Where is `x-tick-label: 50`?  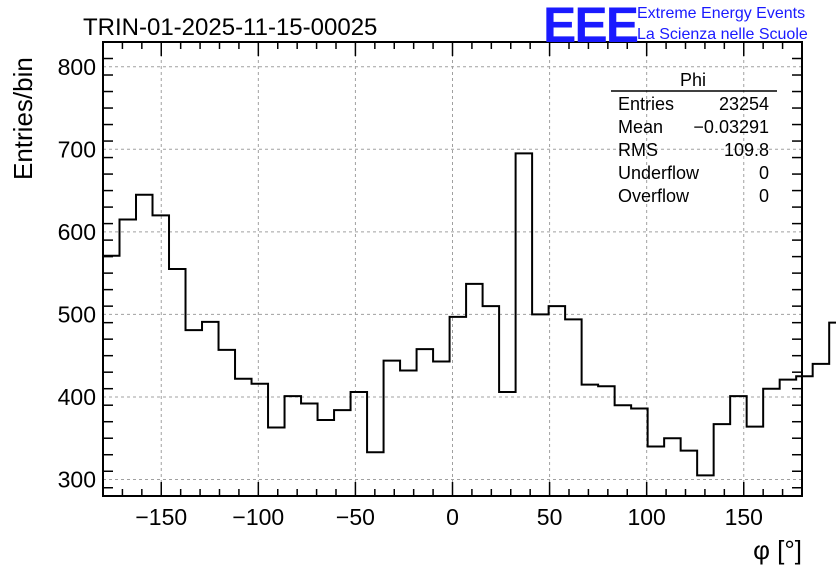 x-tick-label: 50 is located at coordinates (550, 517).